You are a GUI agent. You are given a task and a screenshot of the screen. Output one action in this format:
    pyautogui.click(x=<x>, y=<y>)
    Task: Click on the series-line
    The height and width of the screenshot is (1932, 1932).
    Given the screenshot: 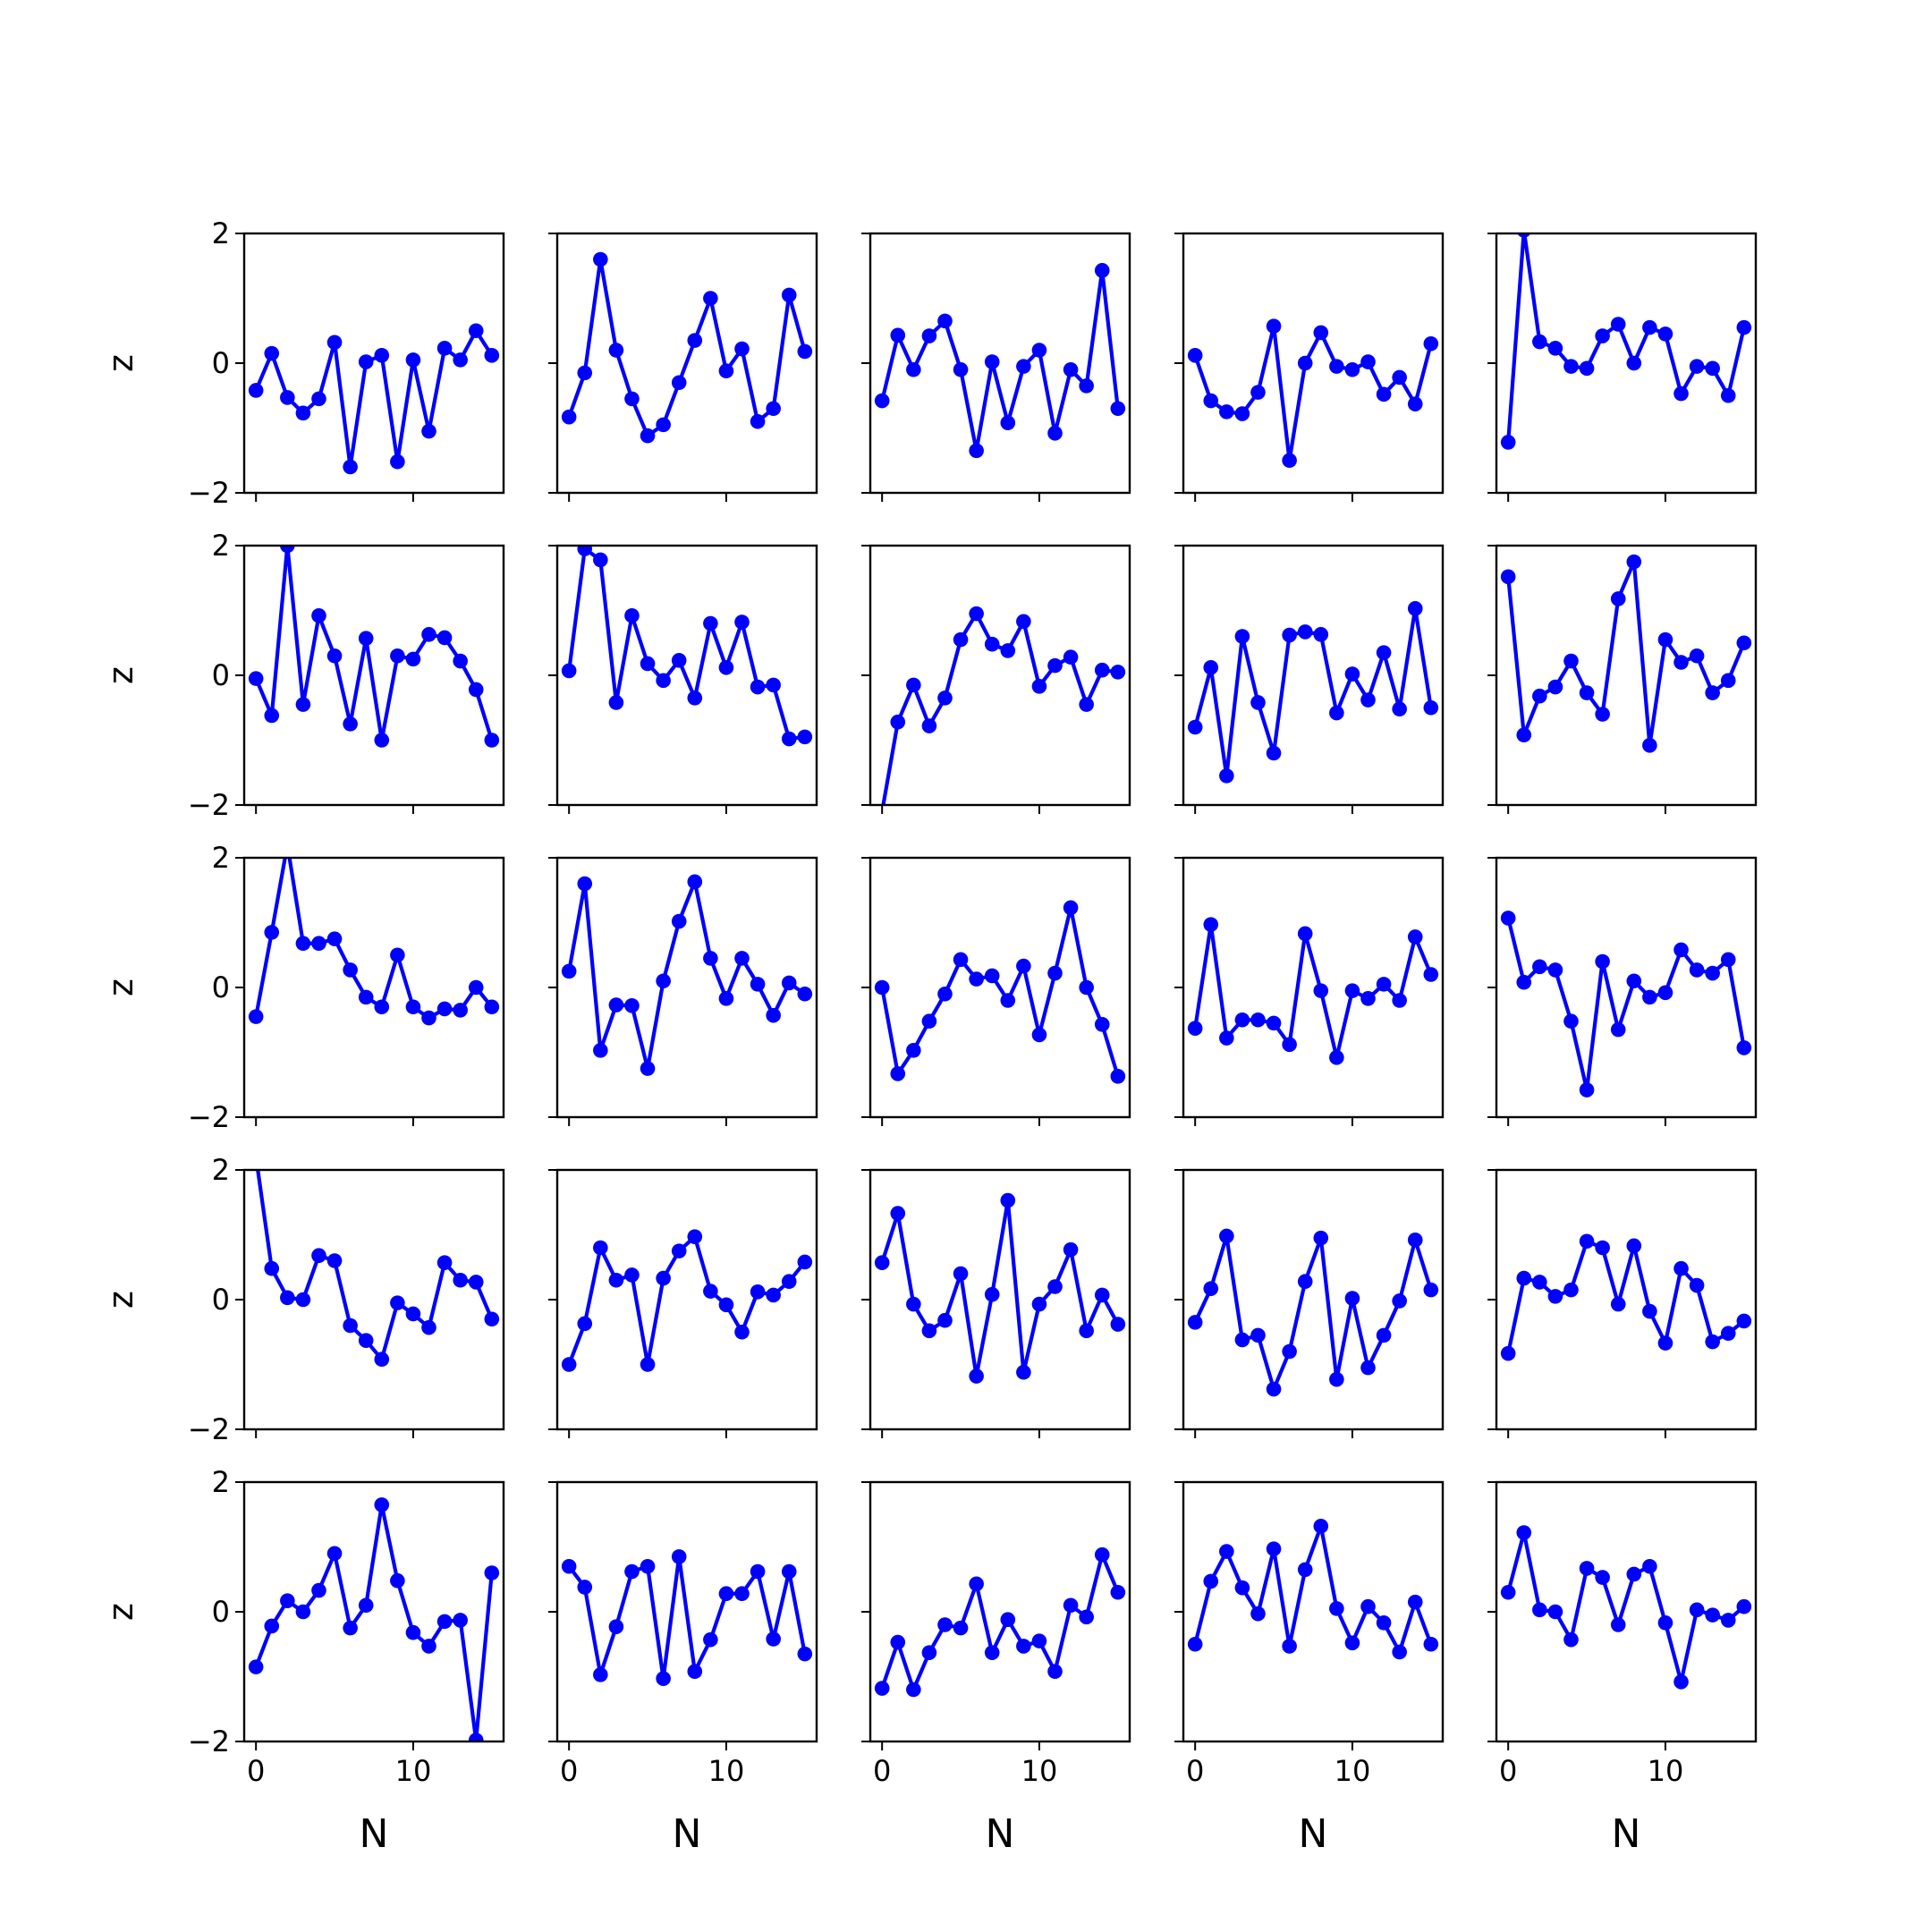 What is the action you would take?
    pyautogui.click(x=1313, y=1312)
    